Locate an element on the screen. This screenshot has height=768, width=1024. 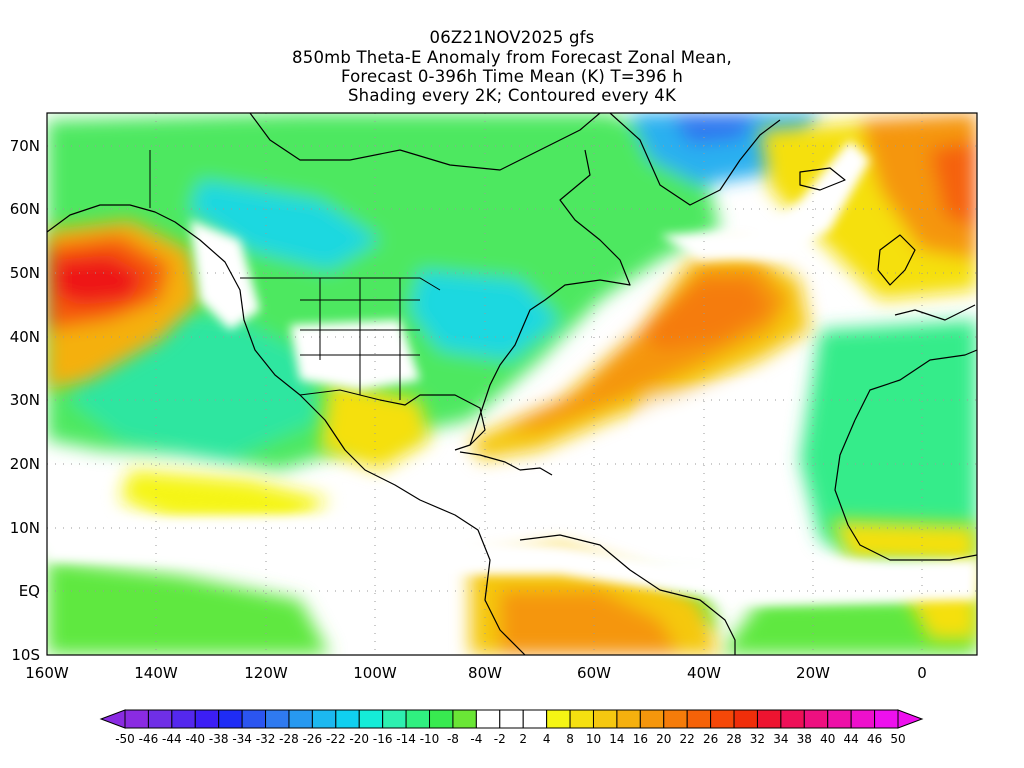
colorbar-label: -38 is located at coordinates (219, 739).